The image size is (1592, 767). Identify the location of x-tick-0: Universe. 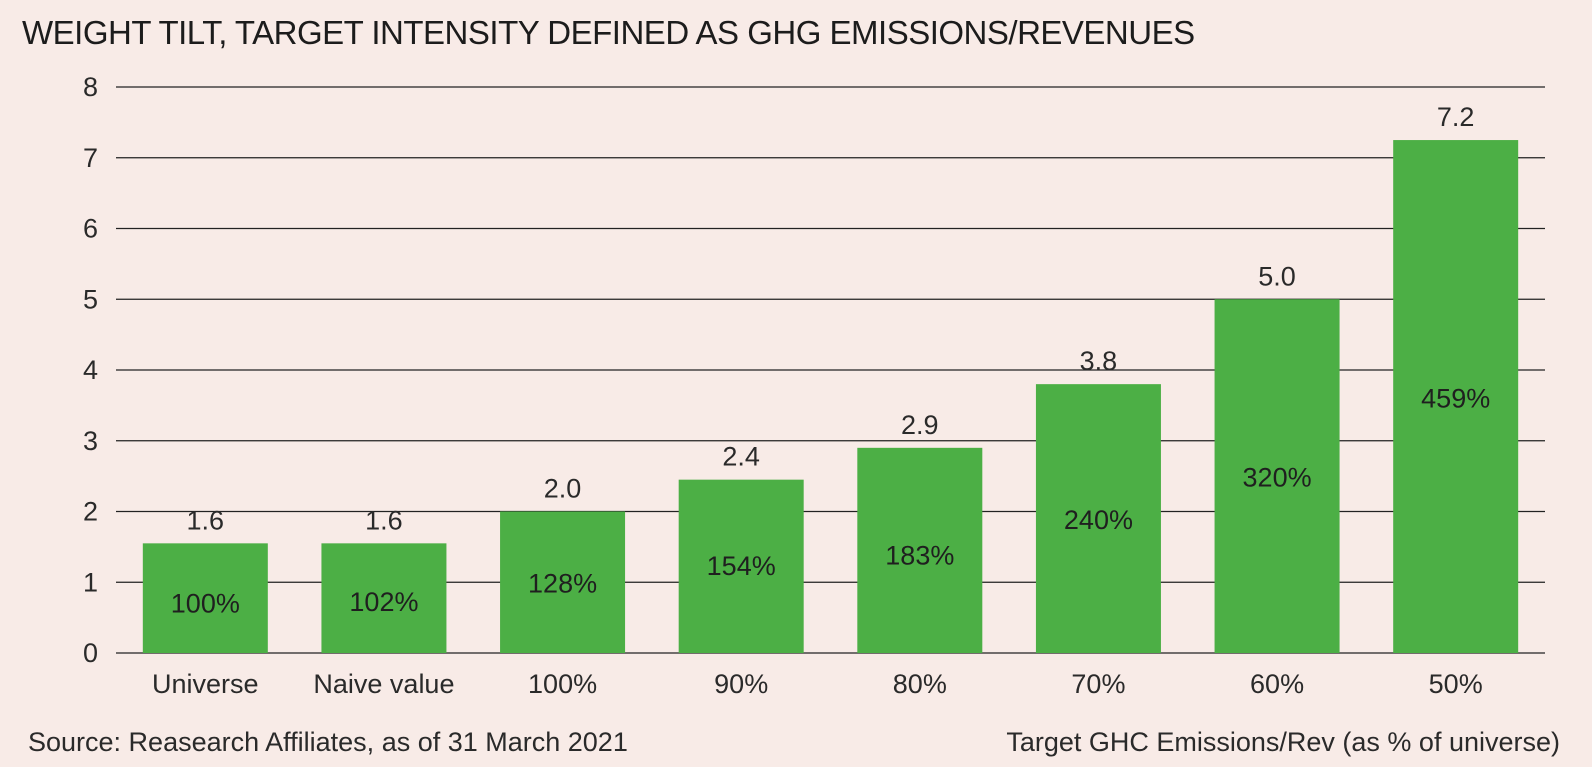
(205, 684).